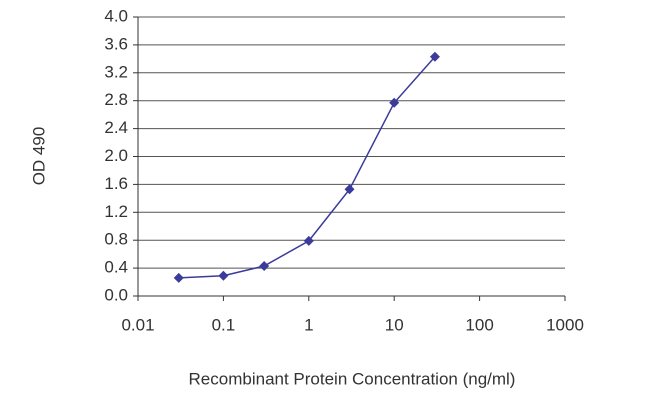 The height and width of the screenshot is (404, 650). Describe the element at coordinates (116, 99) in the screenshot. I see `y-tick-label: 2.8` at that location.